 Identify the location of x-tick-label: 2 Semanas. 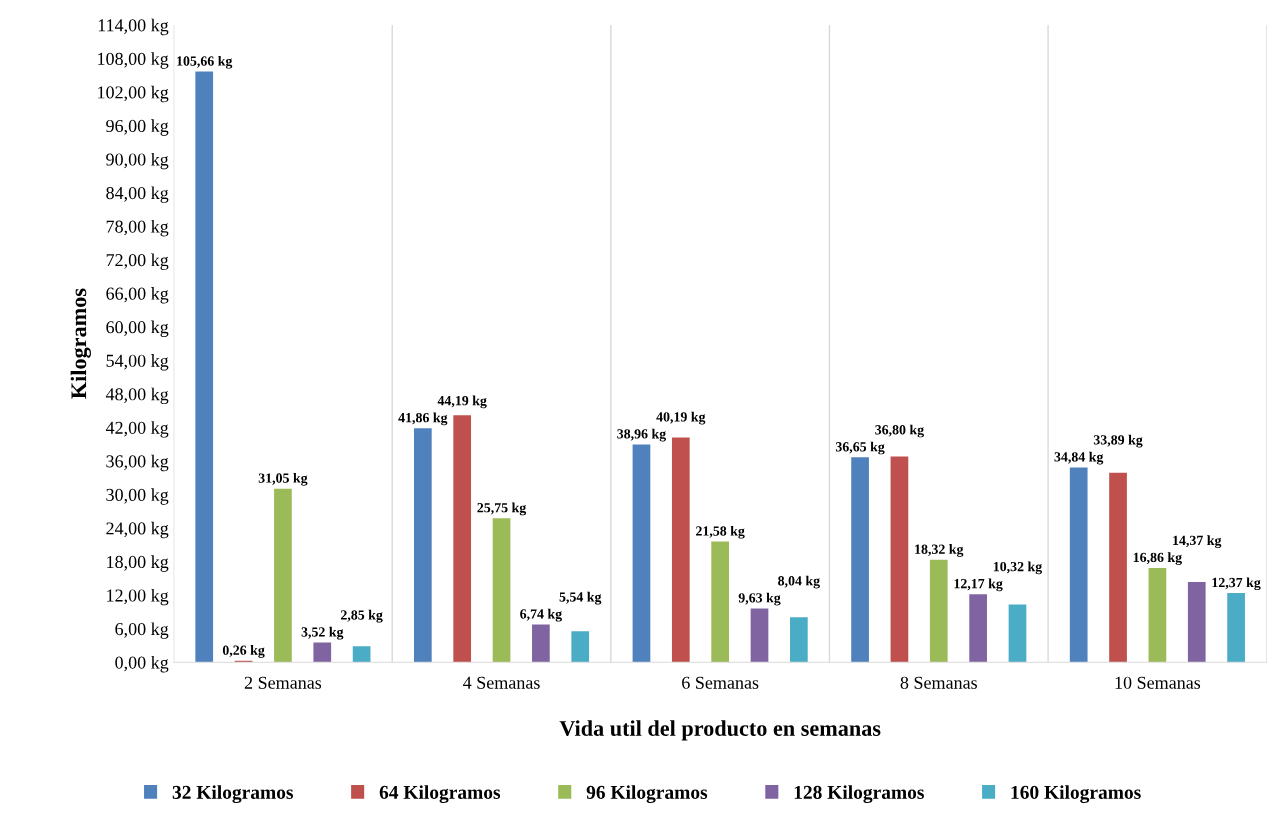
(283, 682).